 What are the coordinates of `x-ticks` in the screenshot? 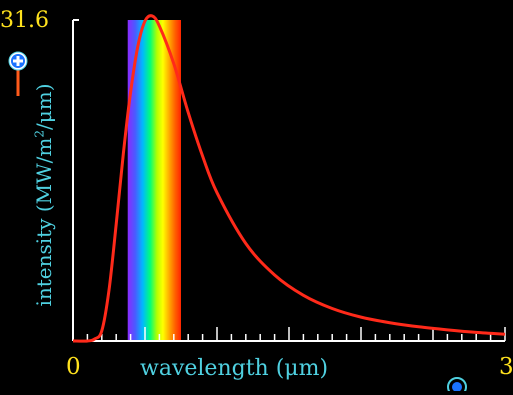 It's located at (296, 334).